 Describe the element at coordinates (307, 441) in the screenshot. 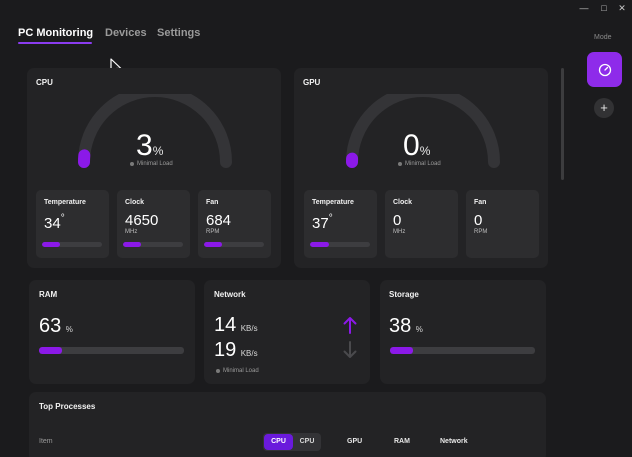

I see `sort-cpu-option: CPU` at that location.